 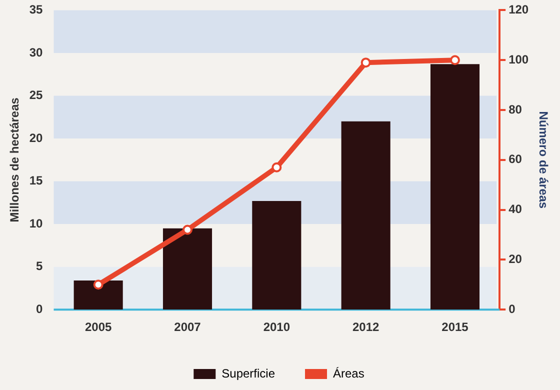 I want to click on y-tick-label: 25, so click(x=36, y=95).